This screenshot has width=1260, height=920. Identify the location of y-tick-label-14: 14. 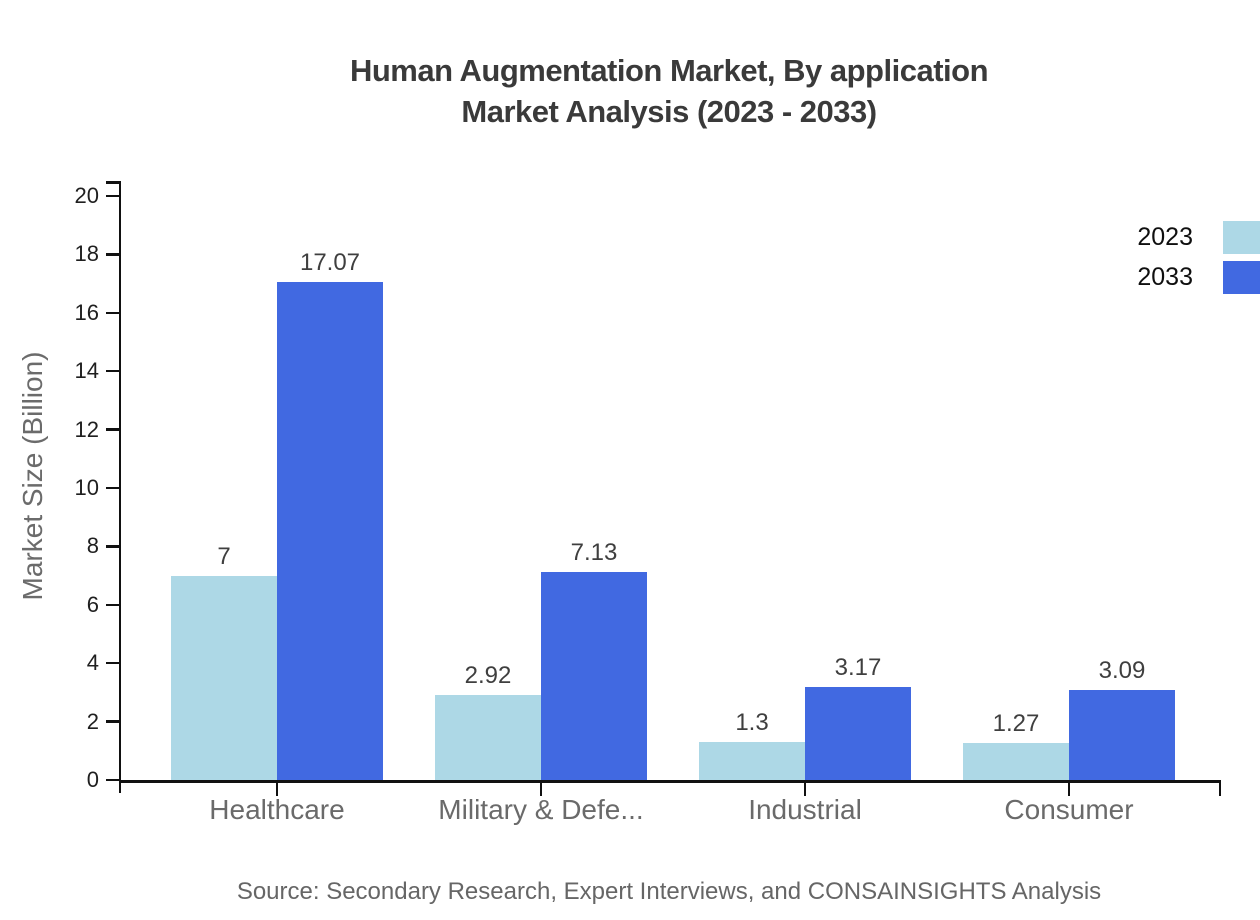
(86, 371).